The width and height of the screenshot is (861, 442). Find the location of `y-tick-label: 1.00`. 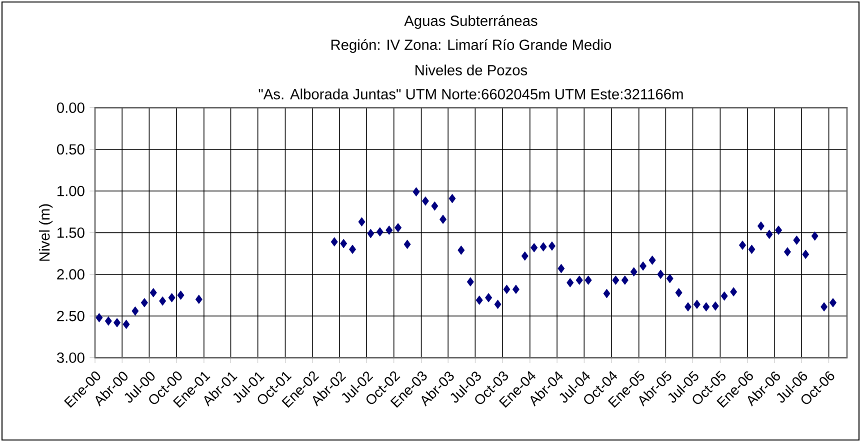

y-tick-label: 1.00 is located at coordinates (71, 191).